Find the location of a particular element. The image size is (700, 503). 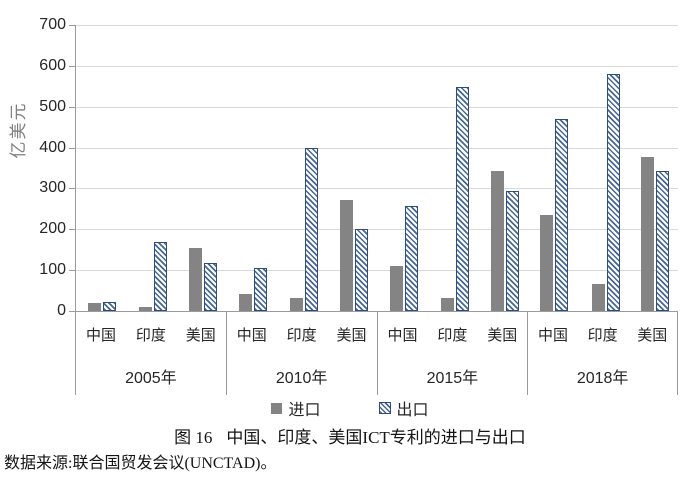

year-group-cell: 中国 印度 美国 2010年 is located at coordinates (301, 353).